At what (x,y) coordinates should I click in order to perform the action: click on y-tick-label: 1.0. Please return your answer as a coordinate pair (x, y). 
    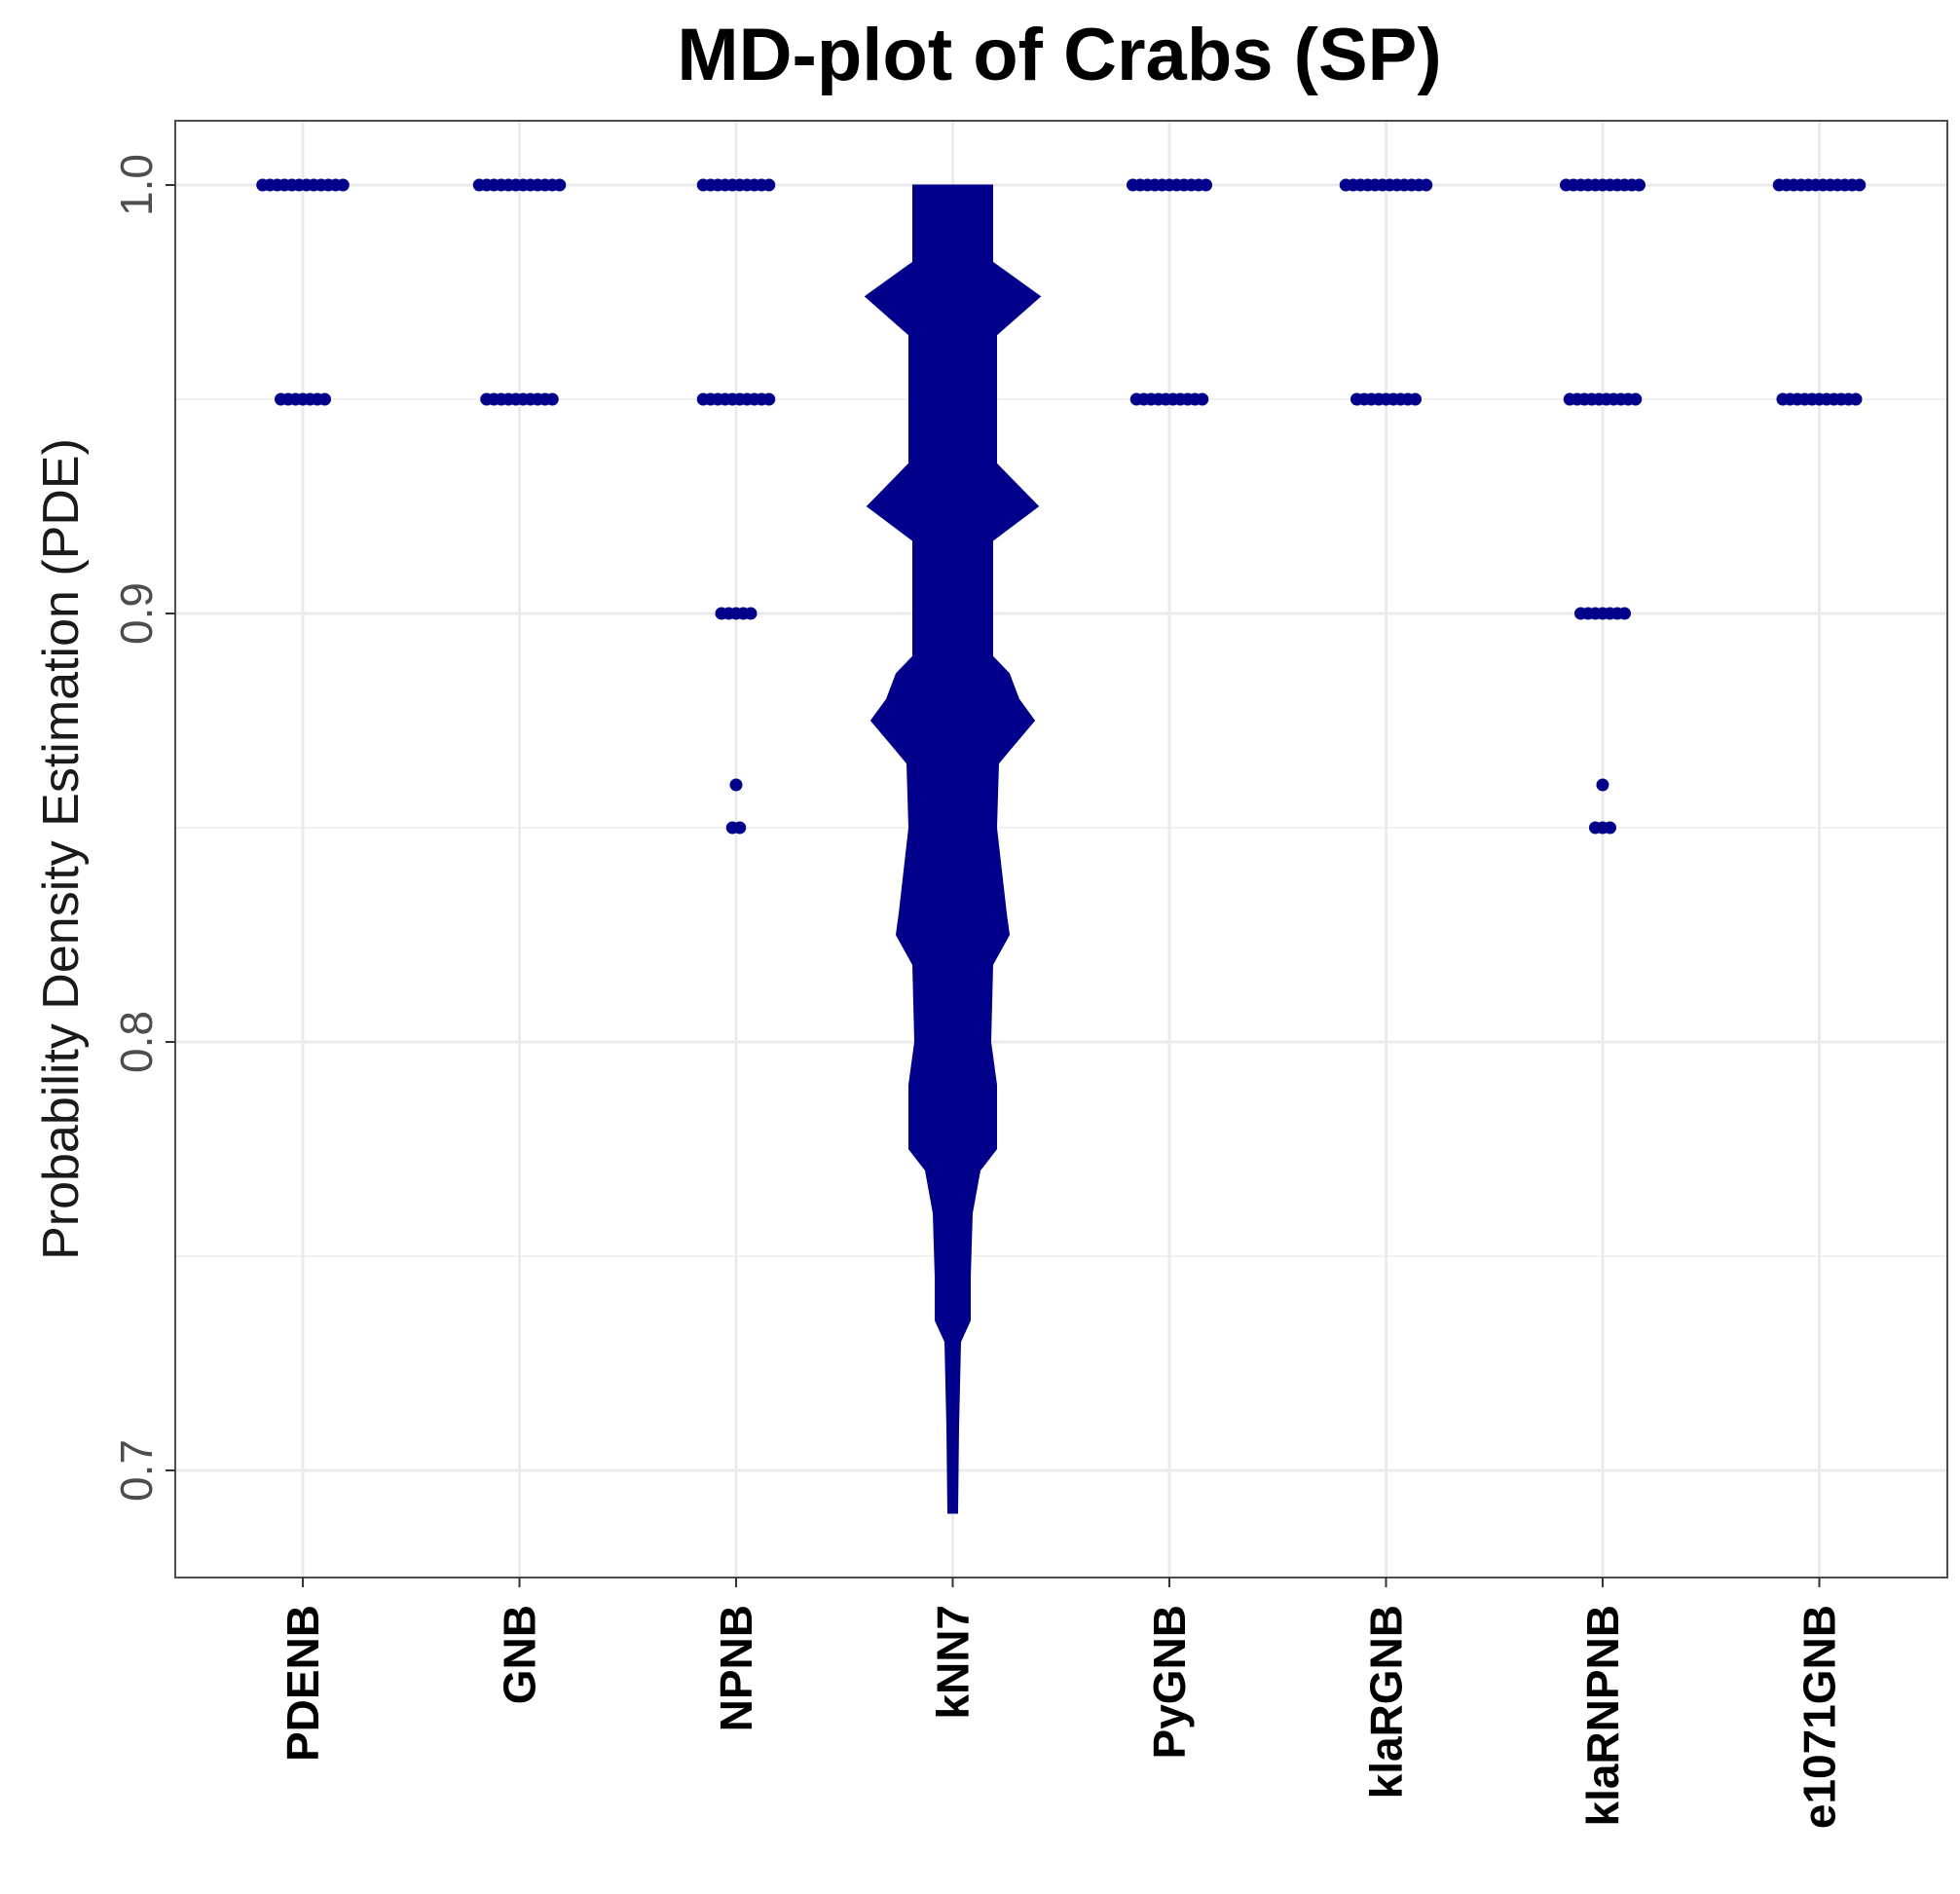
    Looking at the image, I should click on (136, 185).